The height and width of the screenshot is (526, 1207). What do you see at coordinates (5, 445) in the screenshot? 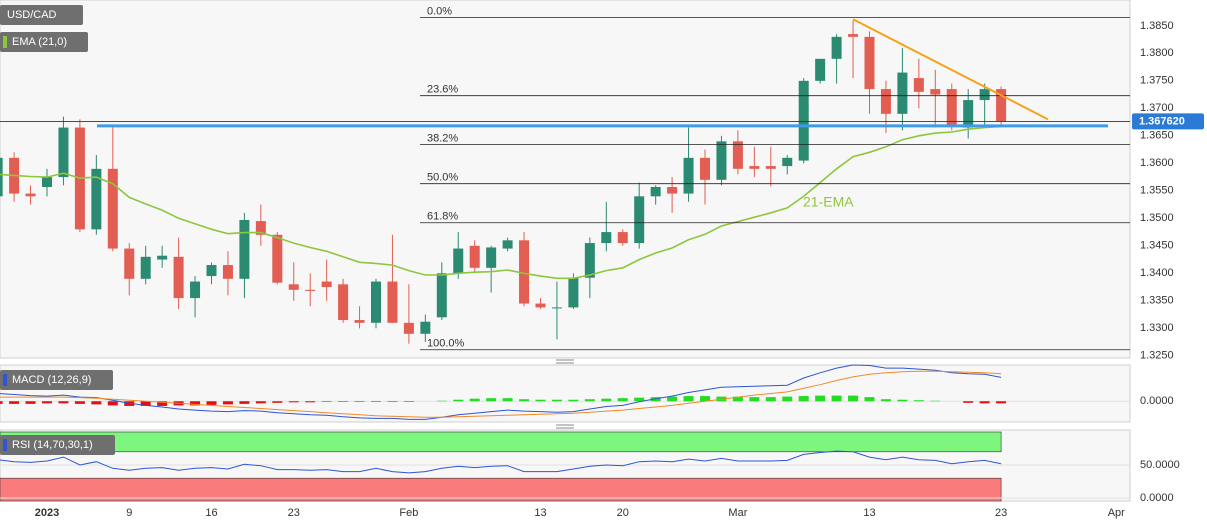
I see `rsi-legend-swatch` at bounding box center [5, 445].